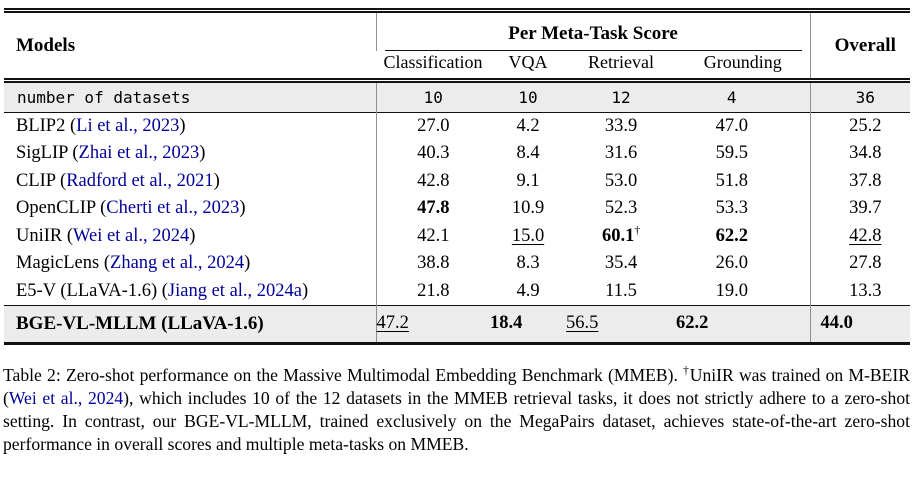 Image resolution: width=914 pixels, height=481 pixels. What do you see at coordinates (528, 61) in the screenshot?
I see `vqa-header: VQA` at bounding box center [528, 61].